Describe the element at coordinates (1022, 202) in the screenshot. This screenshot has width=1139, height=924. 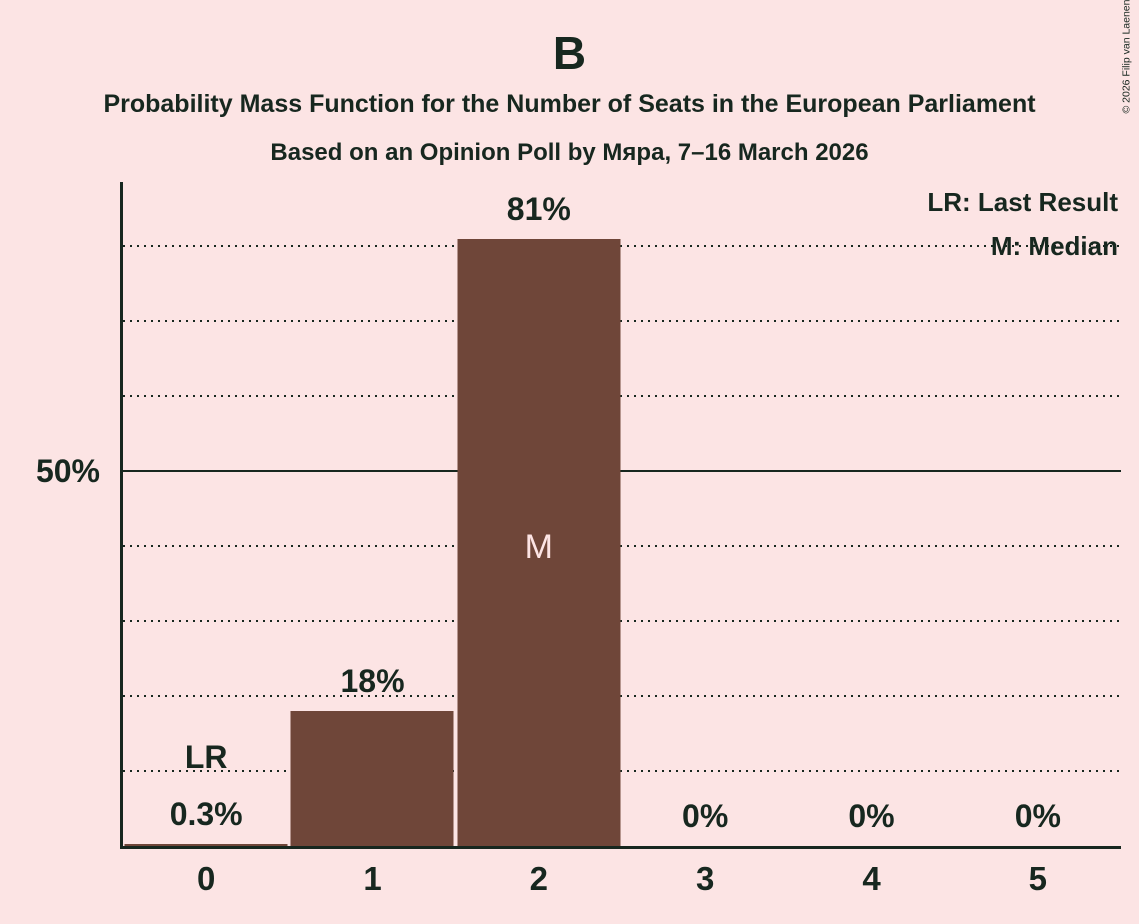
I see `legend-last-result: LR: Last Result` at that location.